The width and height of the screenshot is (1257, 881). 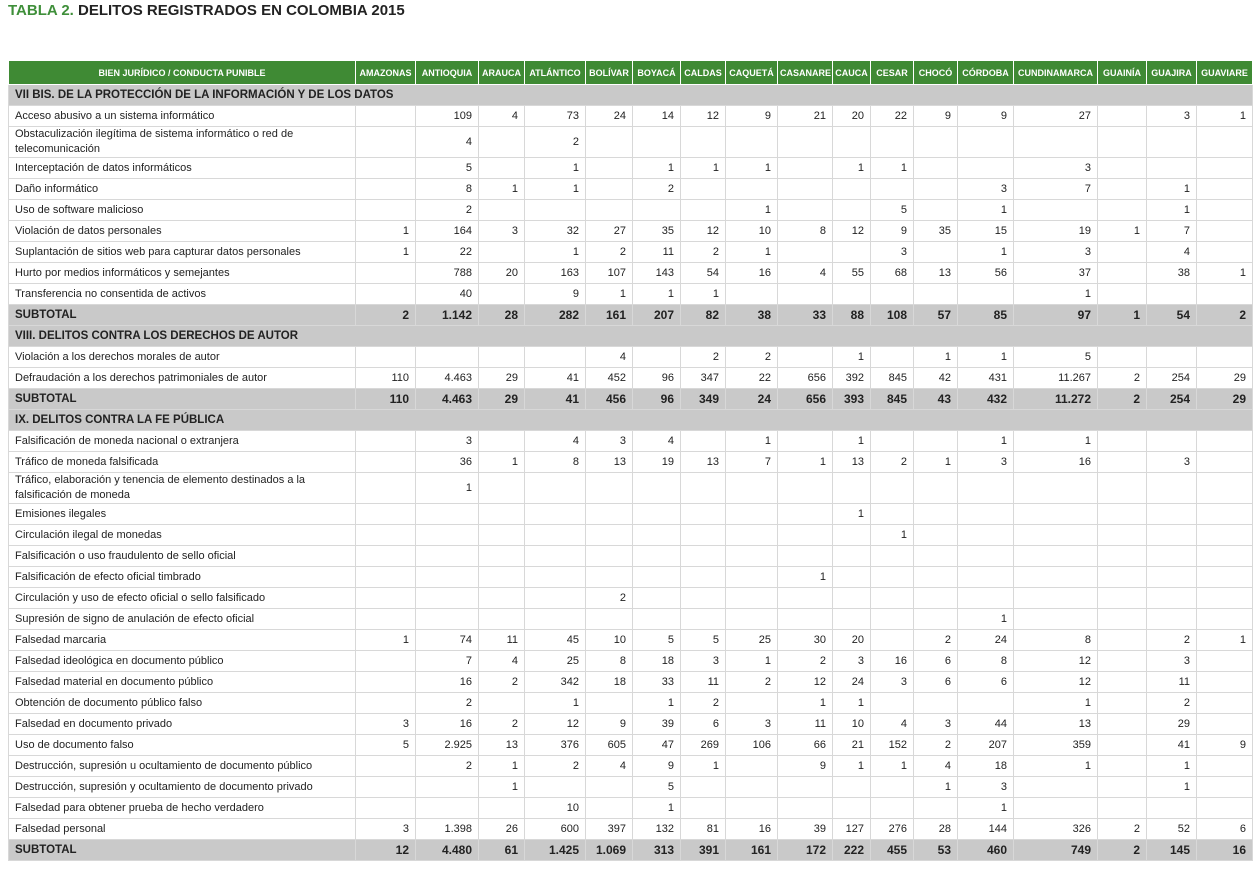 What do you see at coordinates (182, 399) in the screenshot?
I see `subtotal-label: SUBTOTAL` at bounding box center [182, 399].